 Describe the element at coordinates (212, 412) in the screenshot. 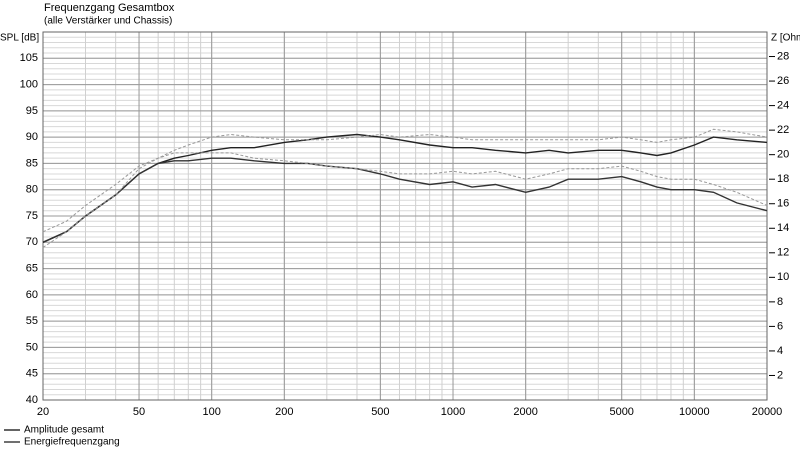

I see `x-tick-label: 100` at that location.